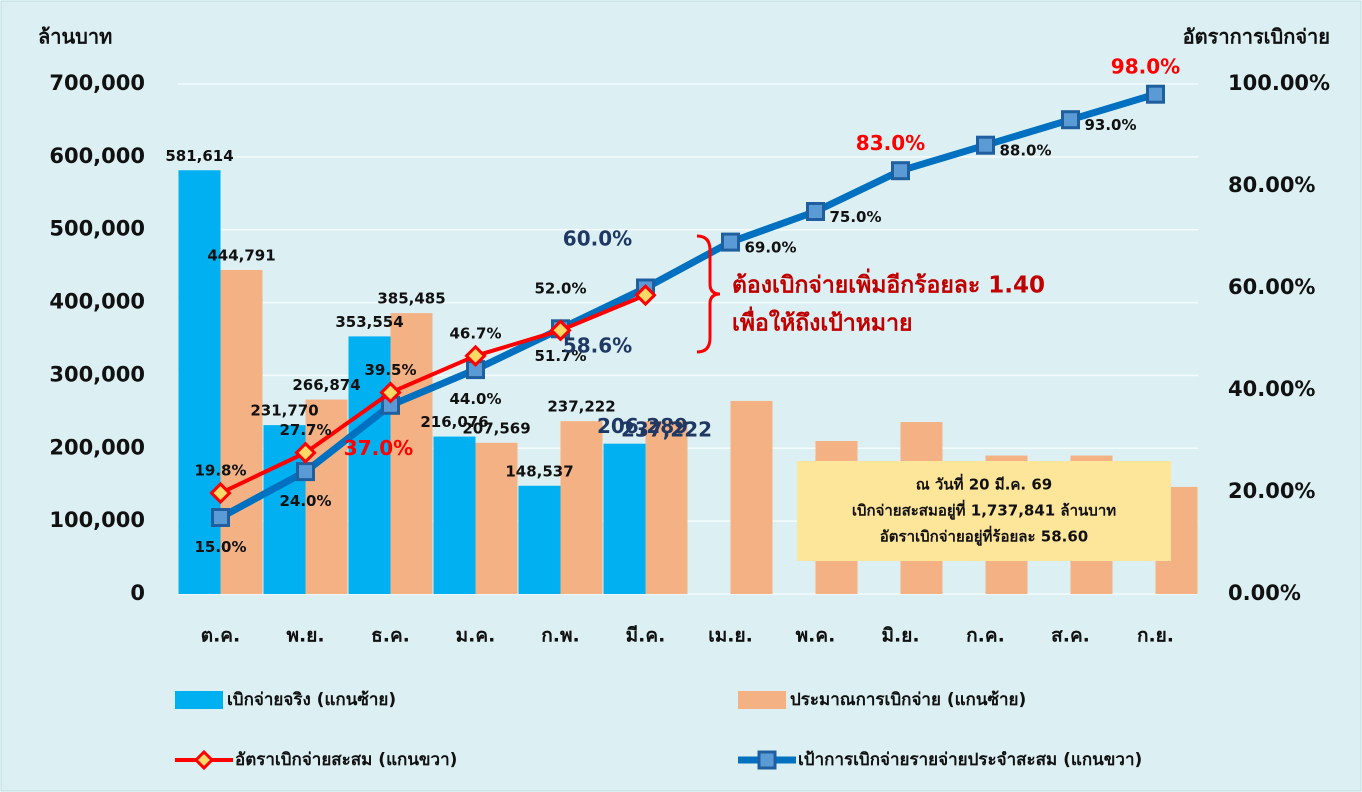 Image resolution: width=1362 pixels, height=792 pixels. I want to click on x-tick-label: พ.ย., so click(305, 636).